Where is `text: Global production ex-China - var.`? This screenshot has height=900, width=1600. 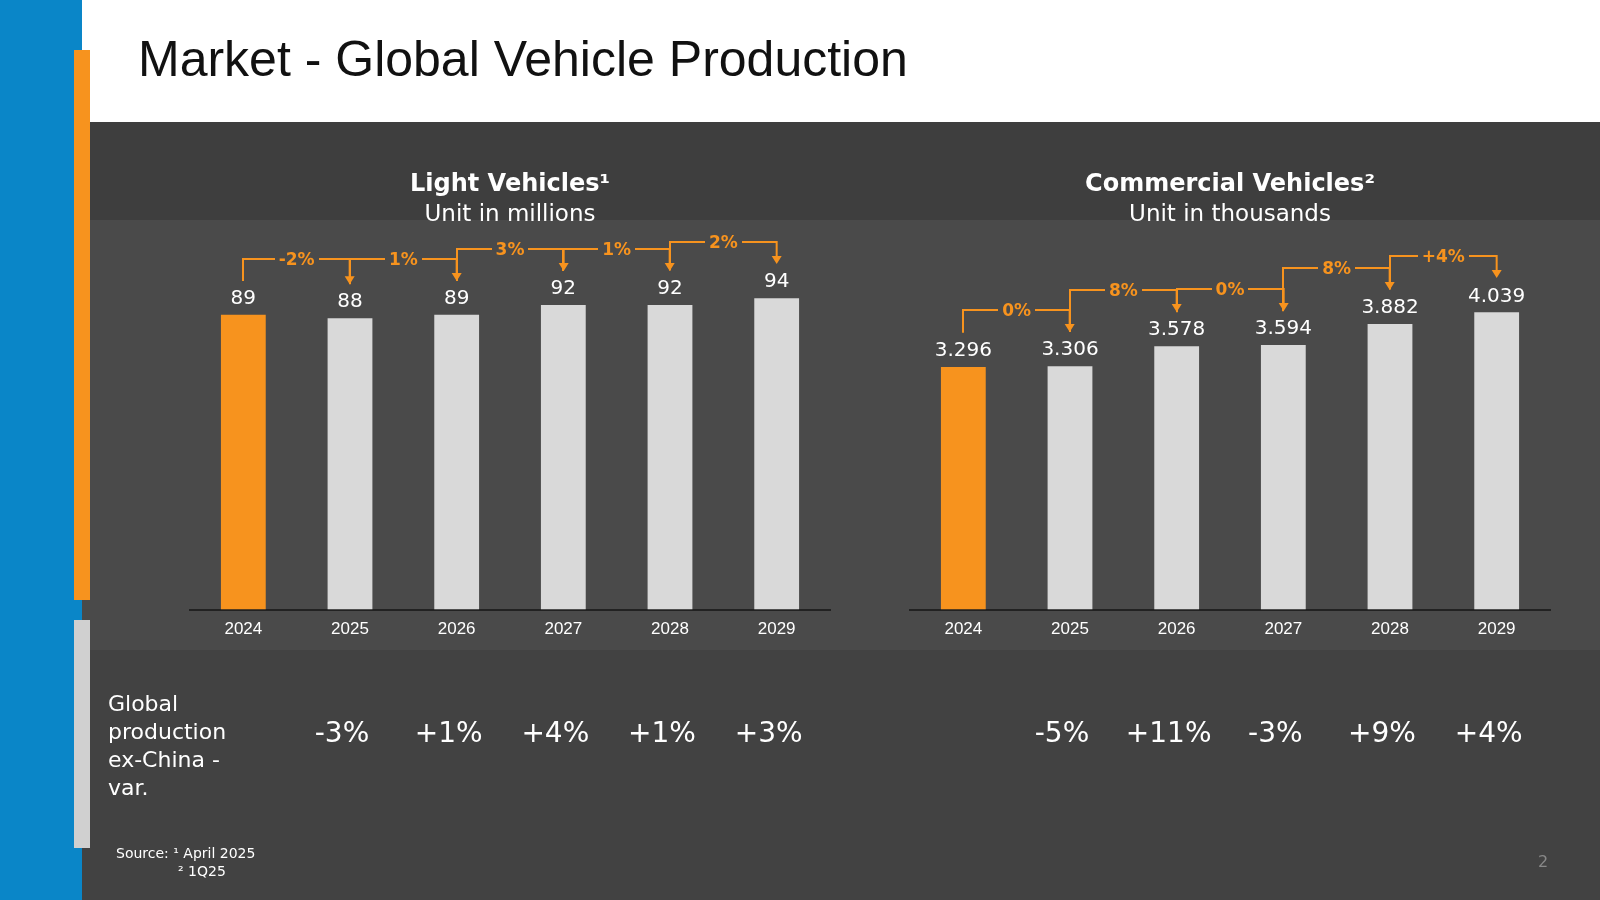 text: Global production ex-China - var. is located at coordinates (168, 746).